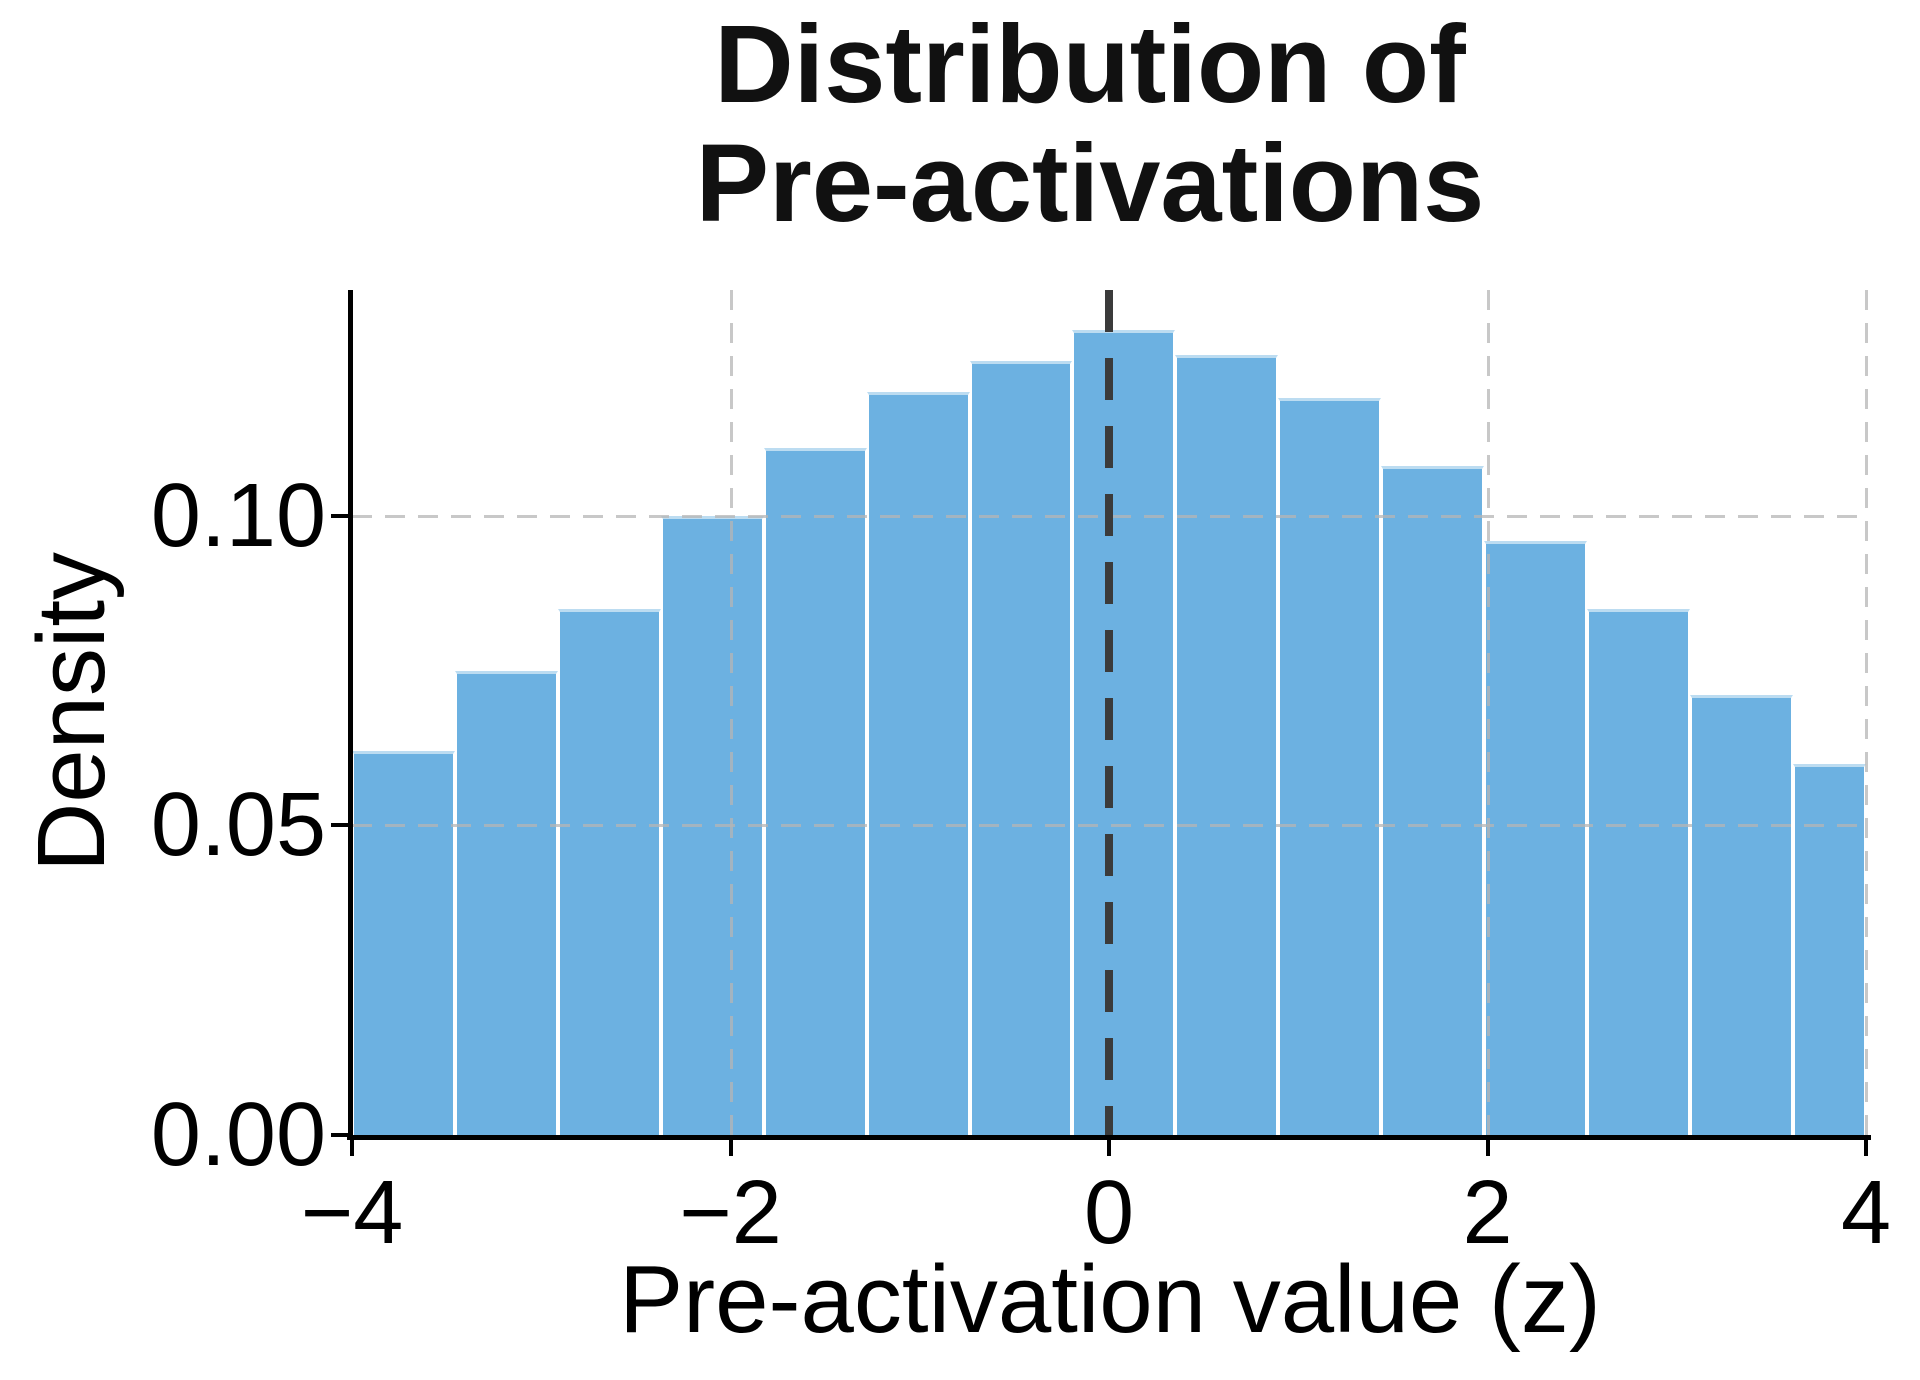 Image resolution: width=1920 pixels, height=1380 pixels. What do you see at coordinates (352, 1213) in the screenshot?
I see `x-tick-label: −4` at bounding box center [352, 1213].